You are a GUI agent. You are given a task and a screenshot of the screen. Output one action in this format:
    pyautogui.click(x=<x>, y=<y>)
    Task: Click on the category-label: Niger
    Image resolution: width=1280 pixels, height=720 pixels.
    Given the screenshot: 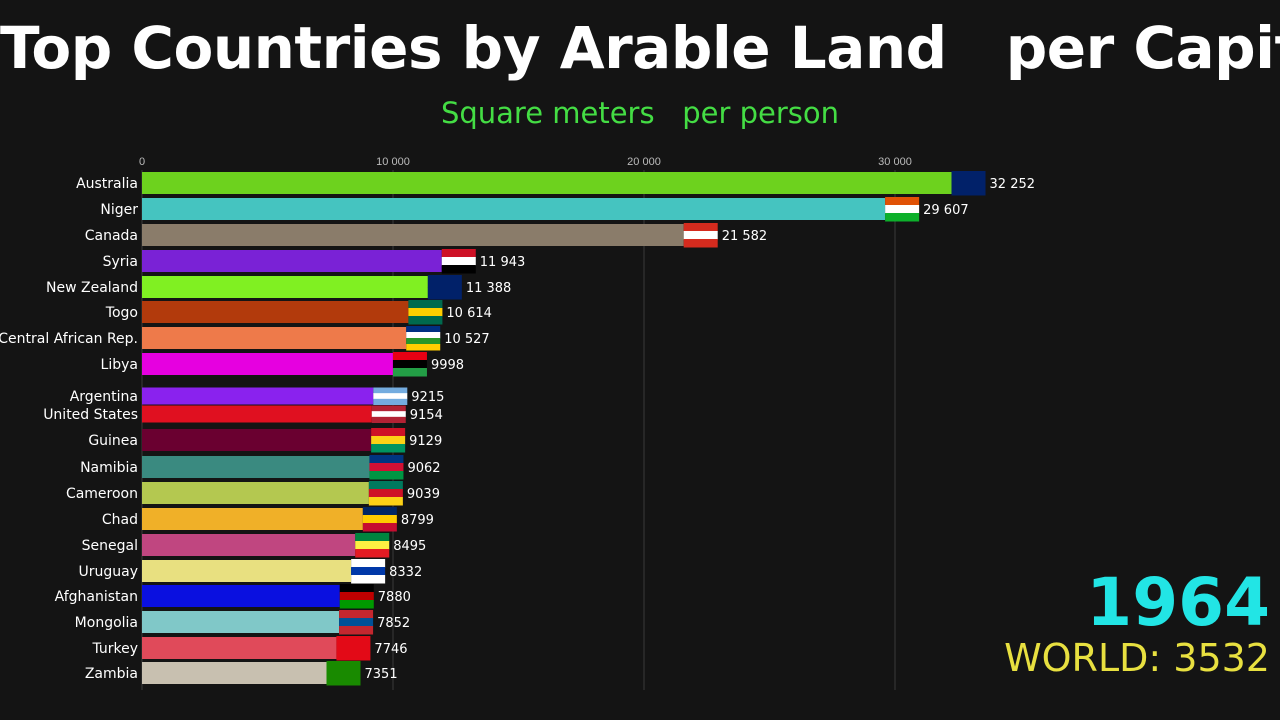 What is the action you would take?
    pyautogui.click(x=119, y=210)
    